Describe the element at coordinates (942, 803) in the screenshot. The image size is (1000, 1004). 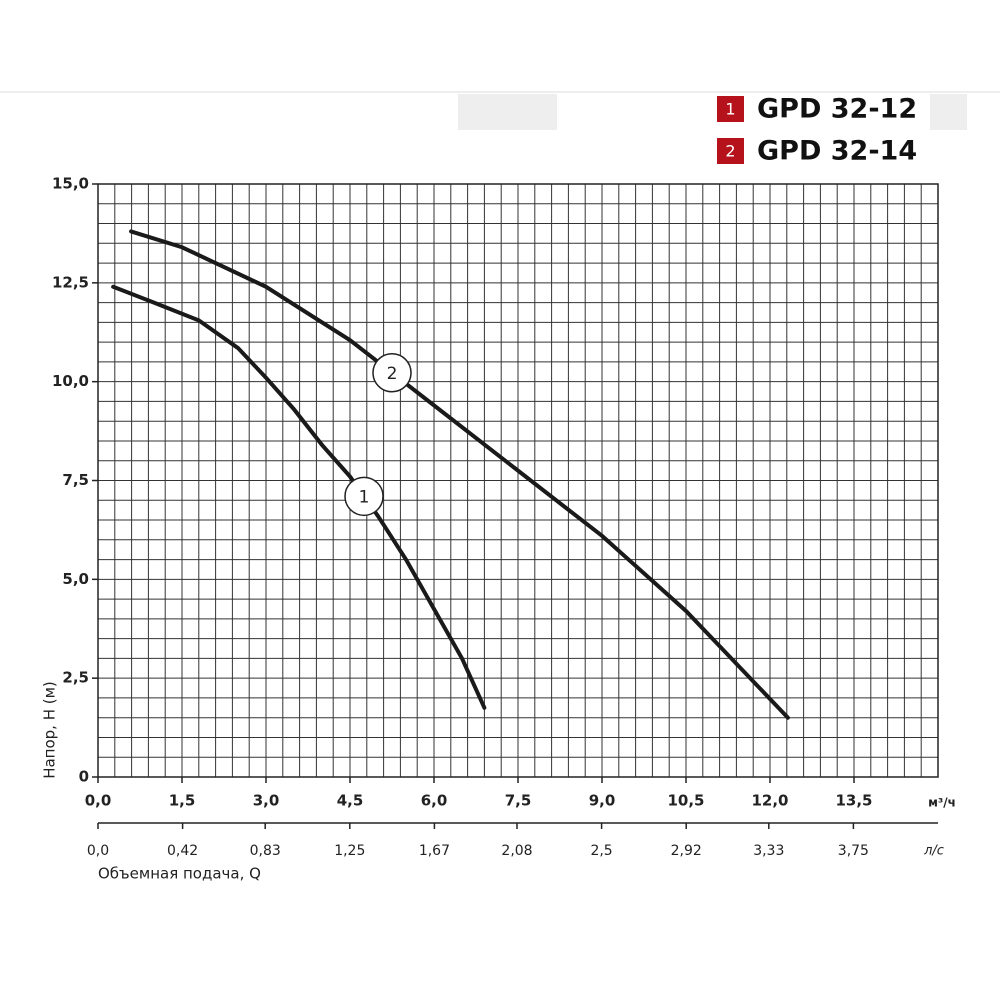
I see `x-unit: м³/ч` at that location.